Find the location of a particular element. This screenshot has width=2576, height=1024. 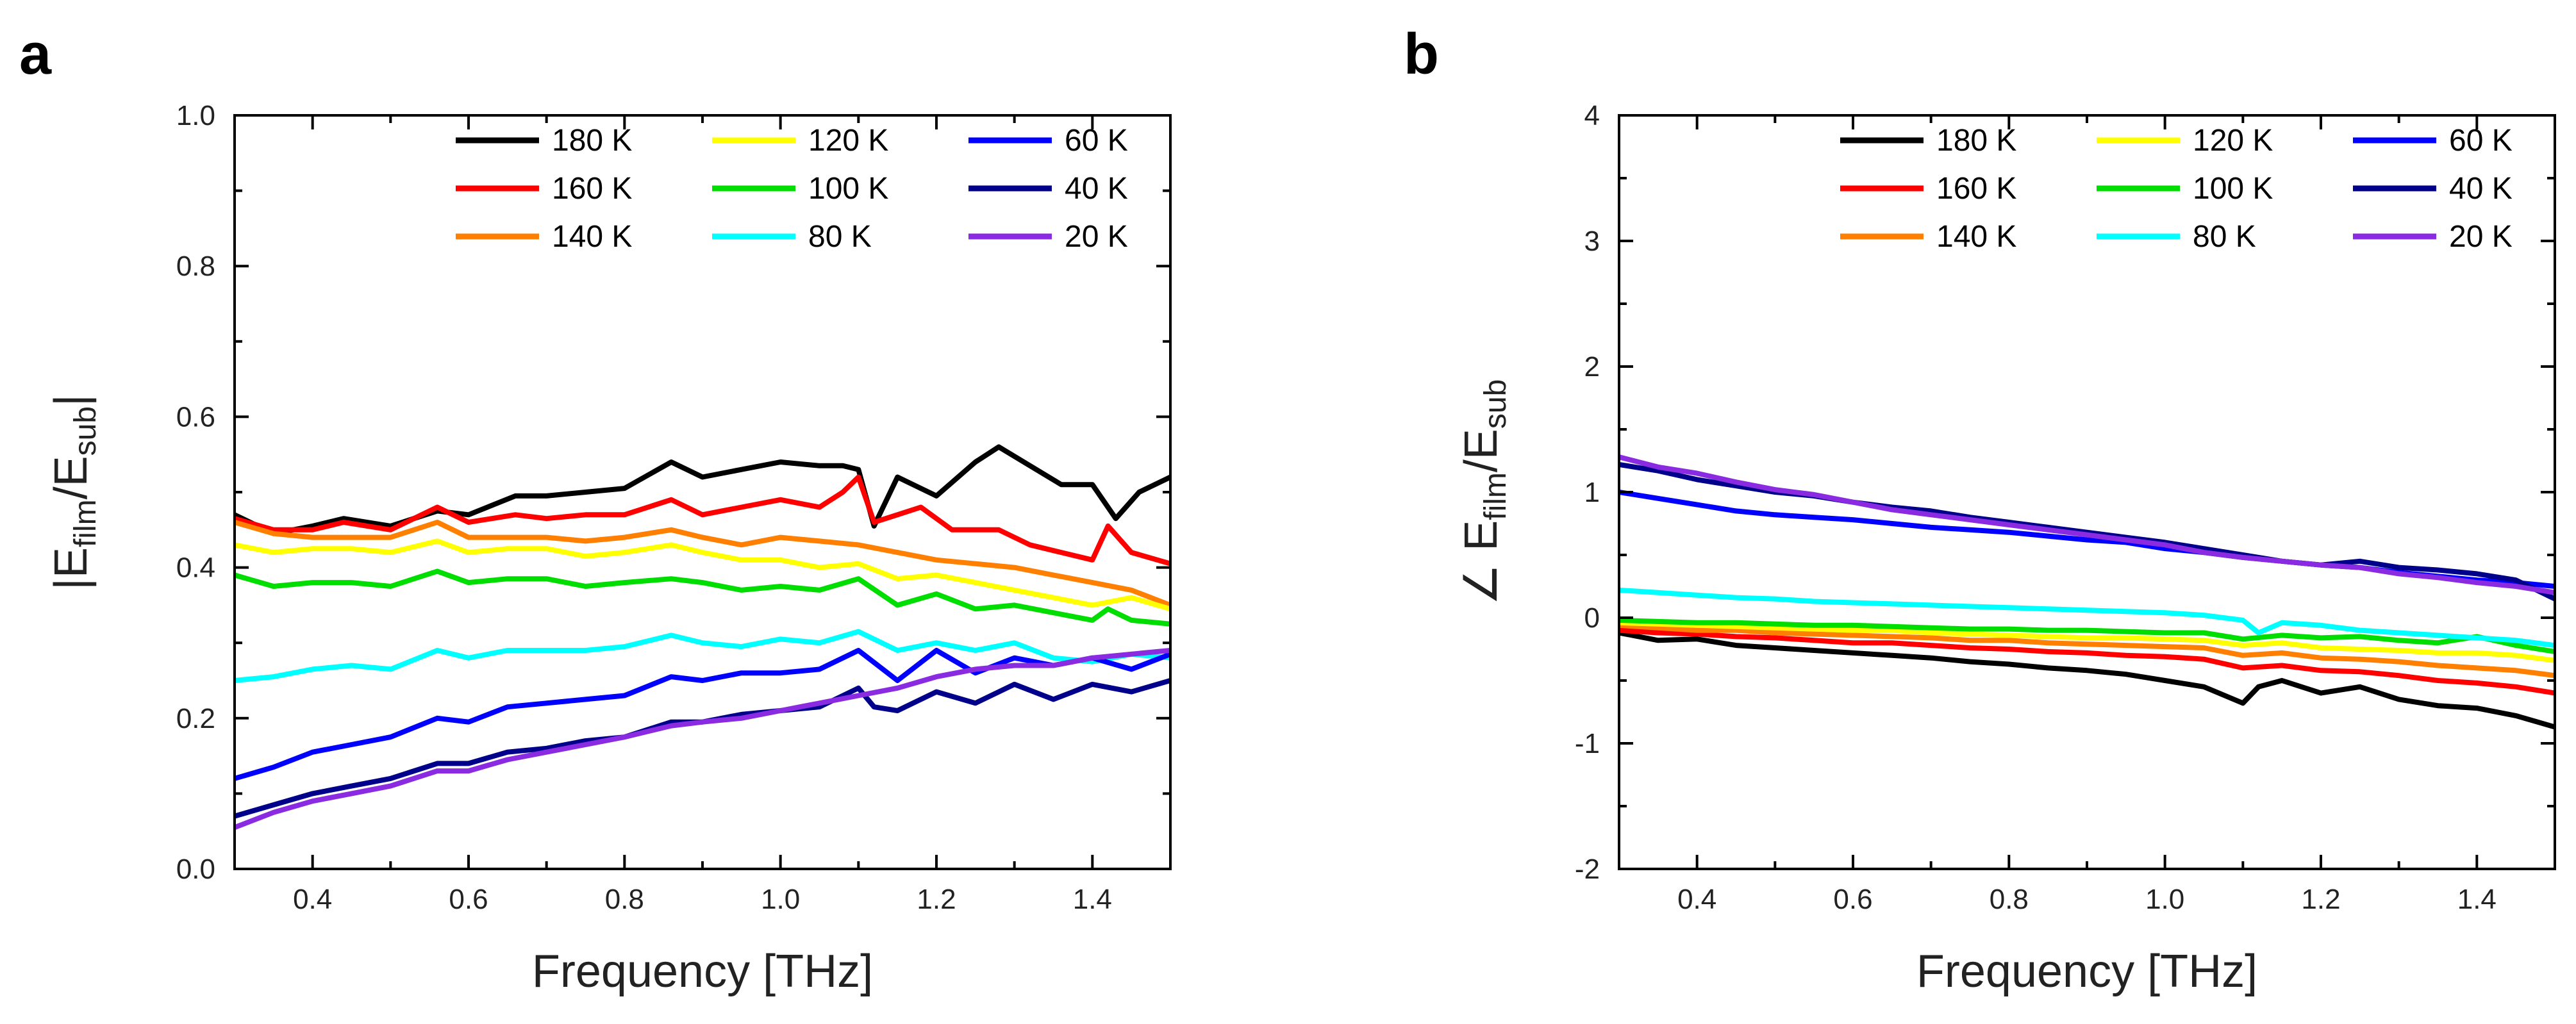

y-tick-label: 0.2 is located at coordinates (196, 718).